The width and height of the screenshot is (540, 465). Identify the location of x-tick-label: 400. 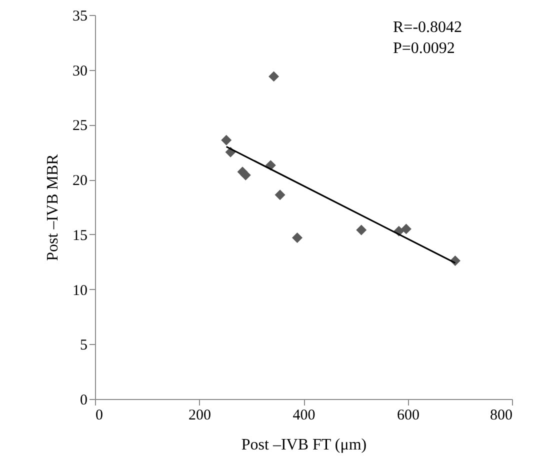
(304, 416).